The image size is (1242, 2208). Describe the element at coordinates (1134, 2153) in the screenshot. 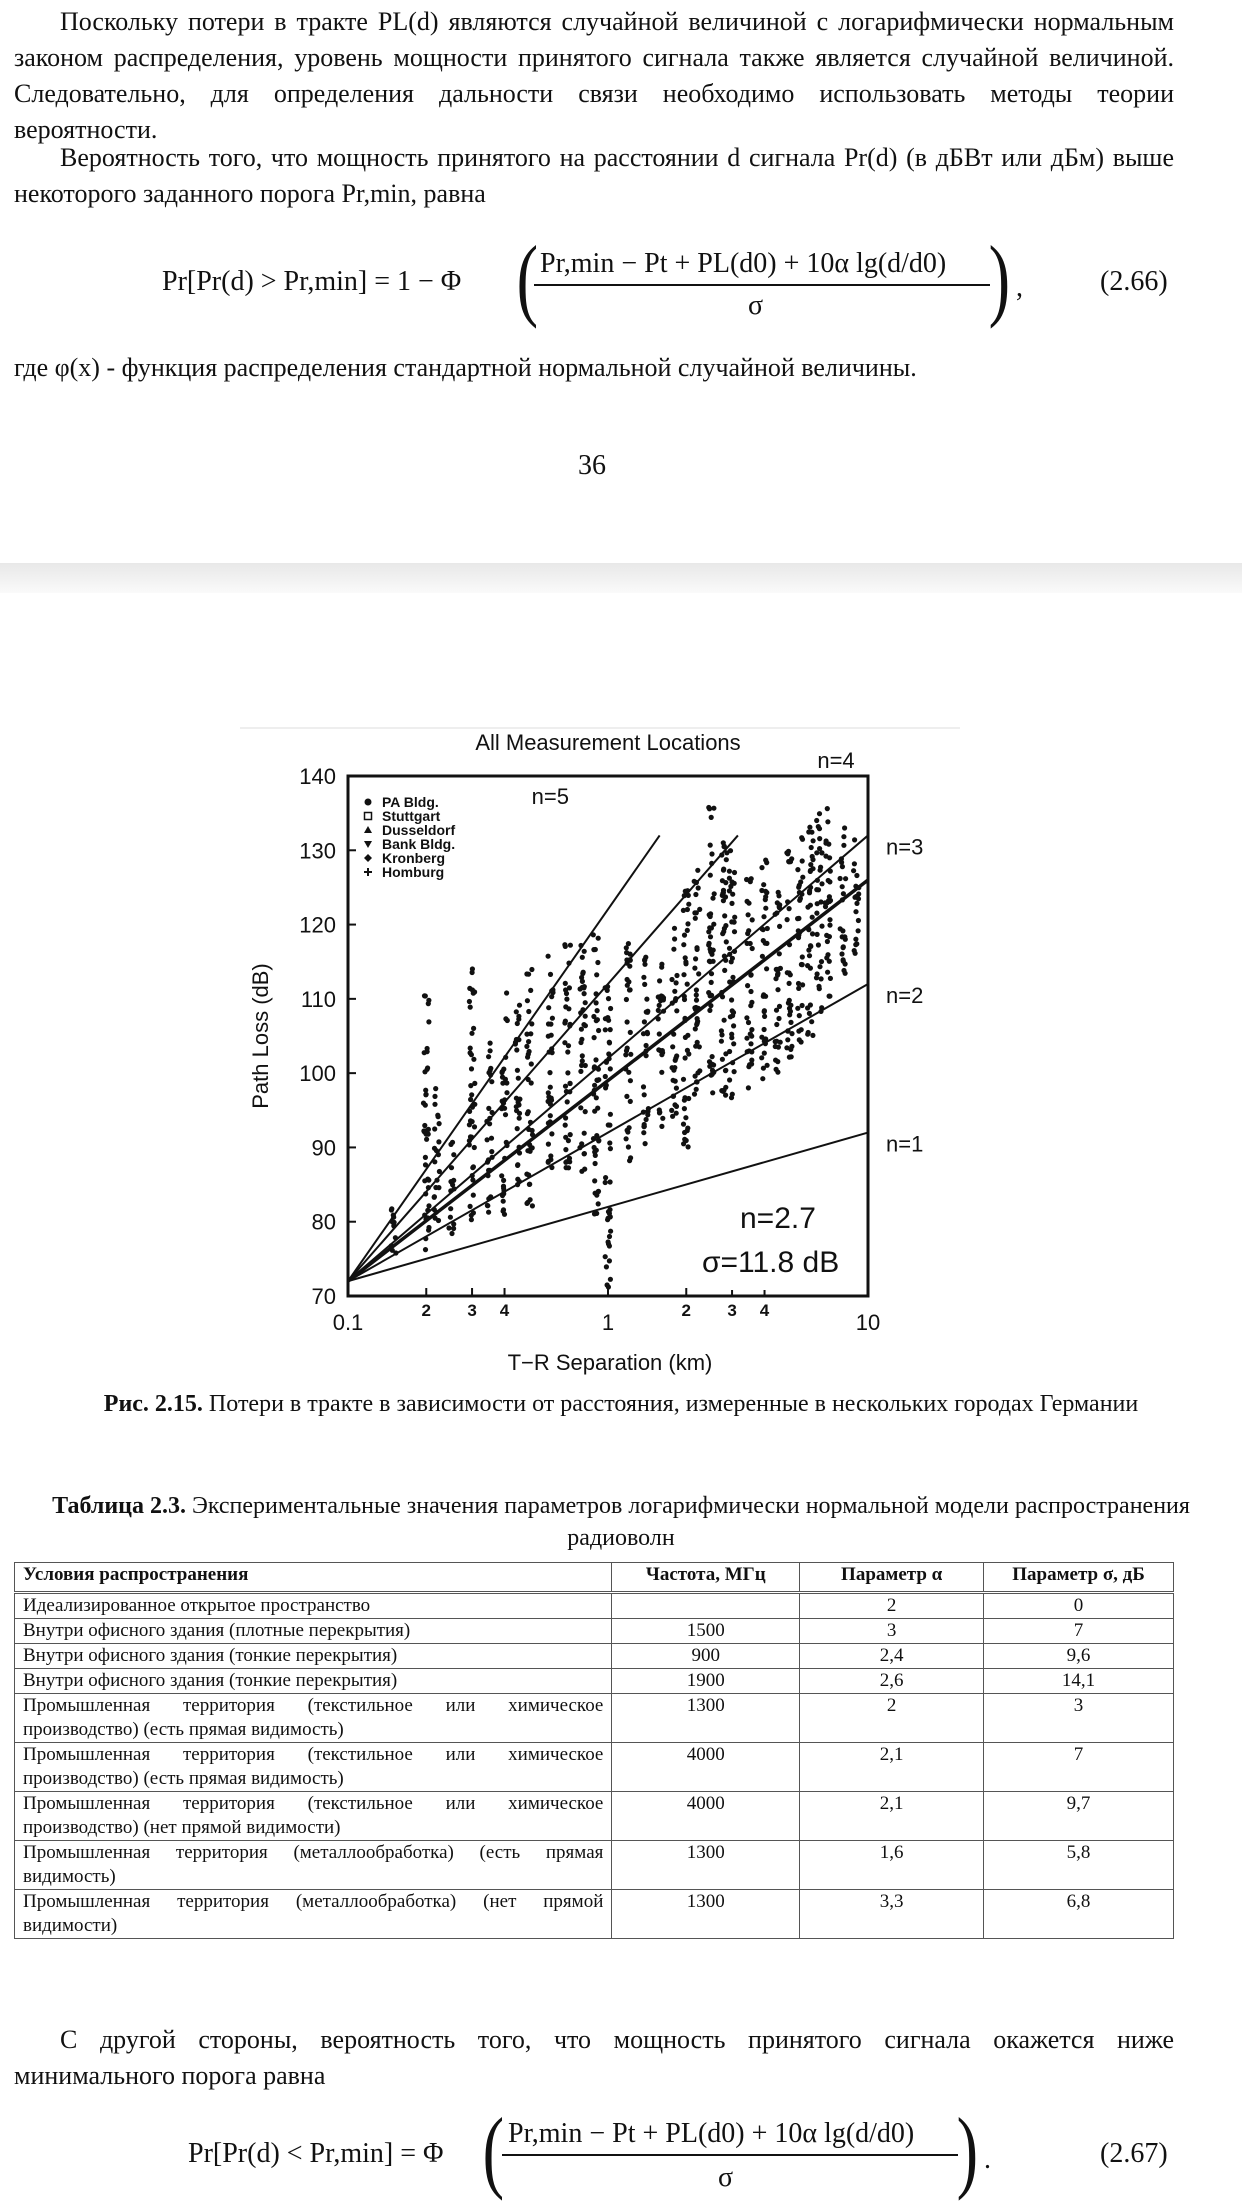

I see `equation-number: (2.67)` at that location.